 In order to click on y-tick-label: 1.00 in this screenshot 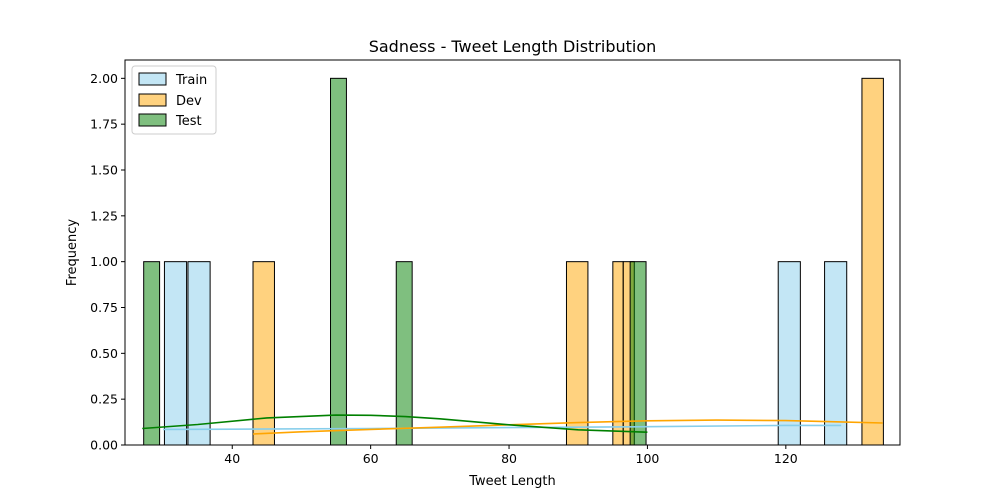, I will do `click(104, 261)`.